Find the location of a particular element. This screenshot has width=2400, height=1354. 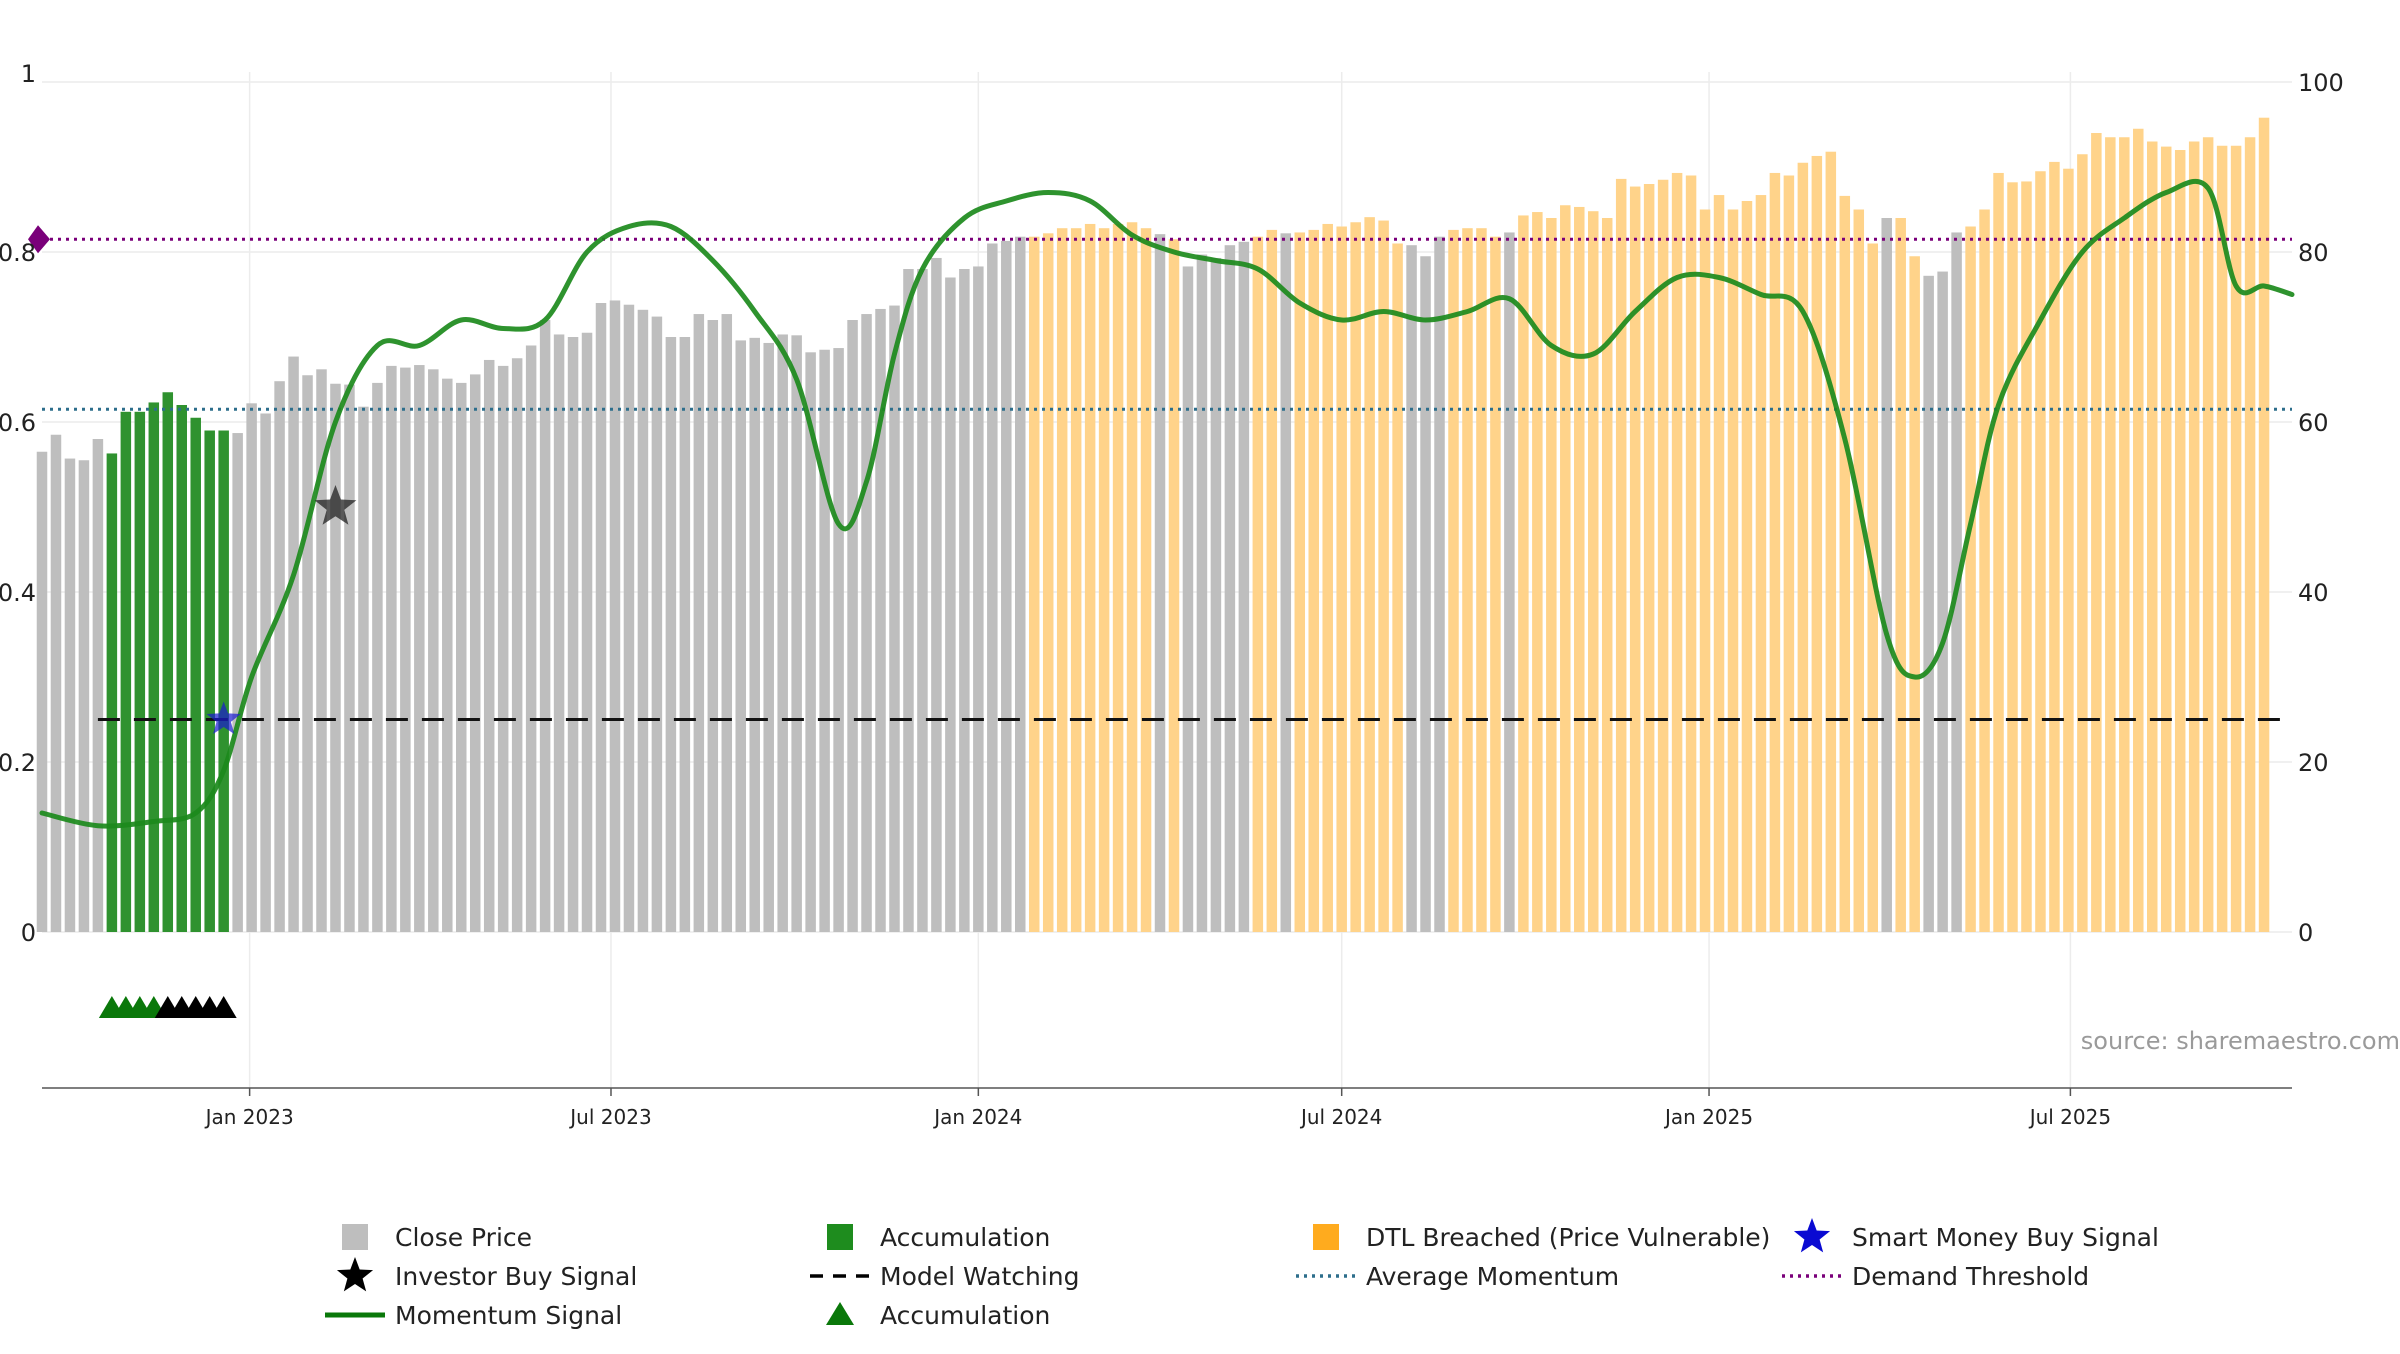

legend-item: Momentum Signal is located at coordinates (473, 1315).